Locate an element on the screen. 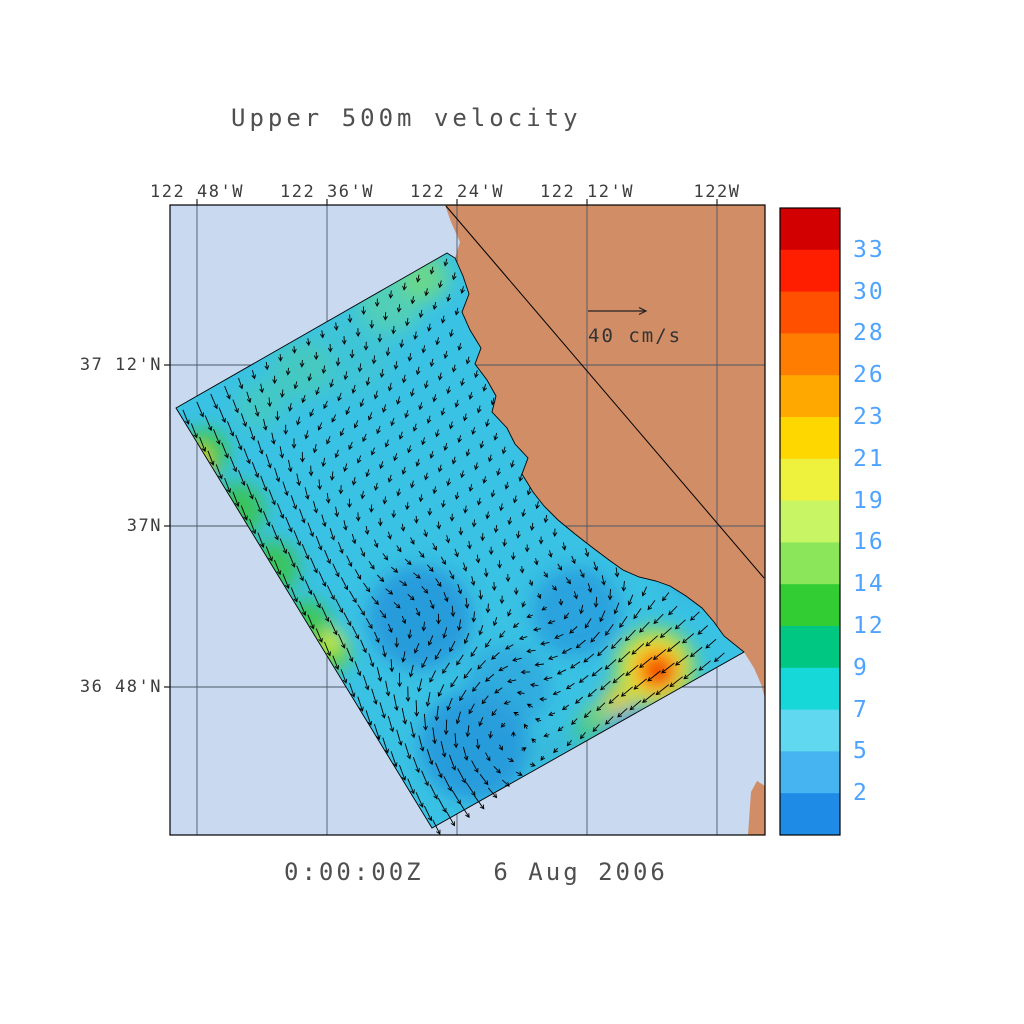 This screenshot has height=1024, width=1024. colorbar-tick-label: 26 is located at coordinates (869, 375).